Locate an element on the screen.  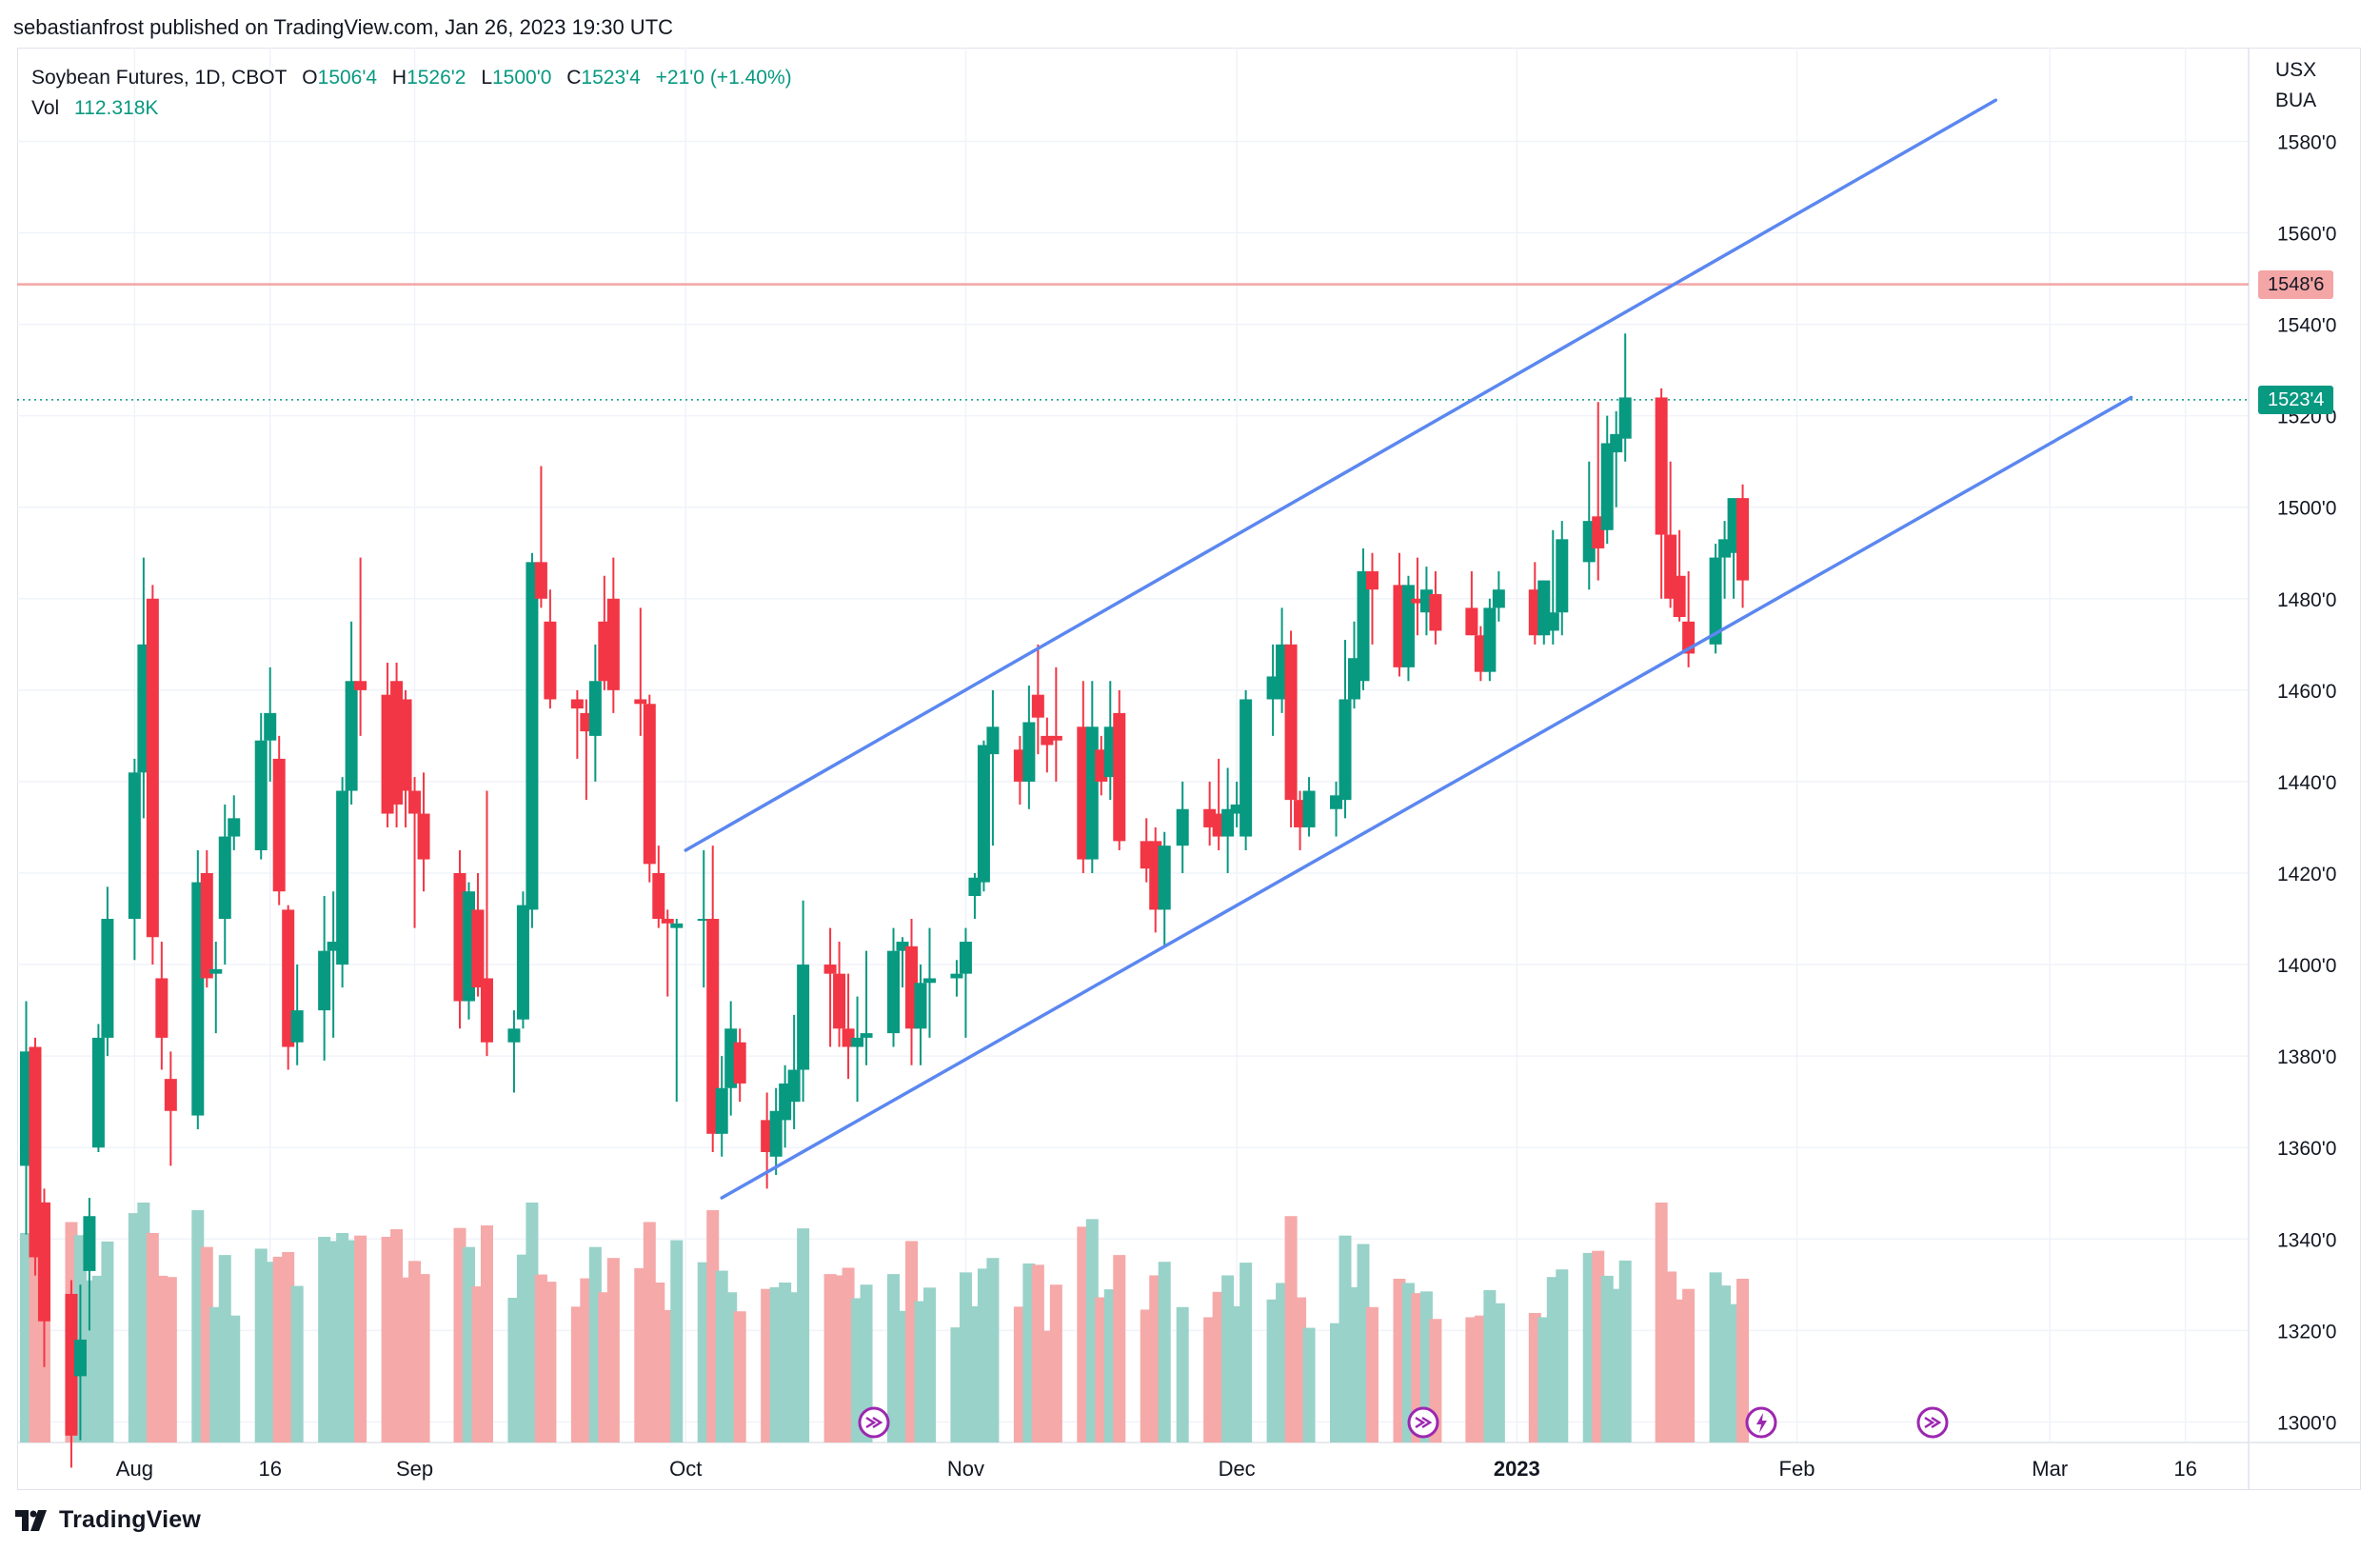
legend-high: 1526'2 is located at coordinates (436, 78).